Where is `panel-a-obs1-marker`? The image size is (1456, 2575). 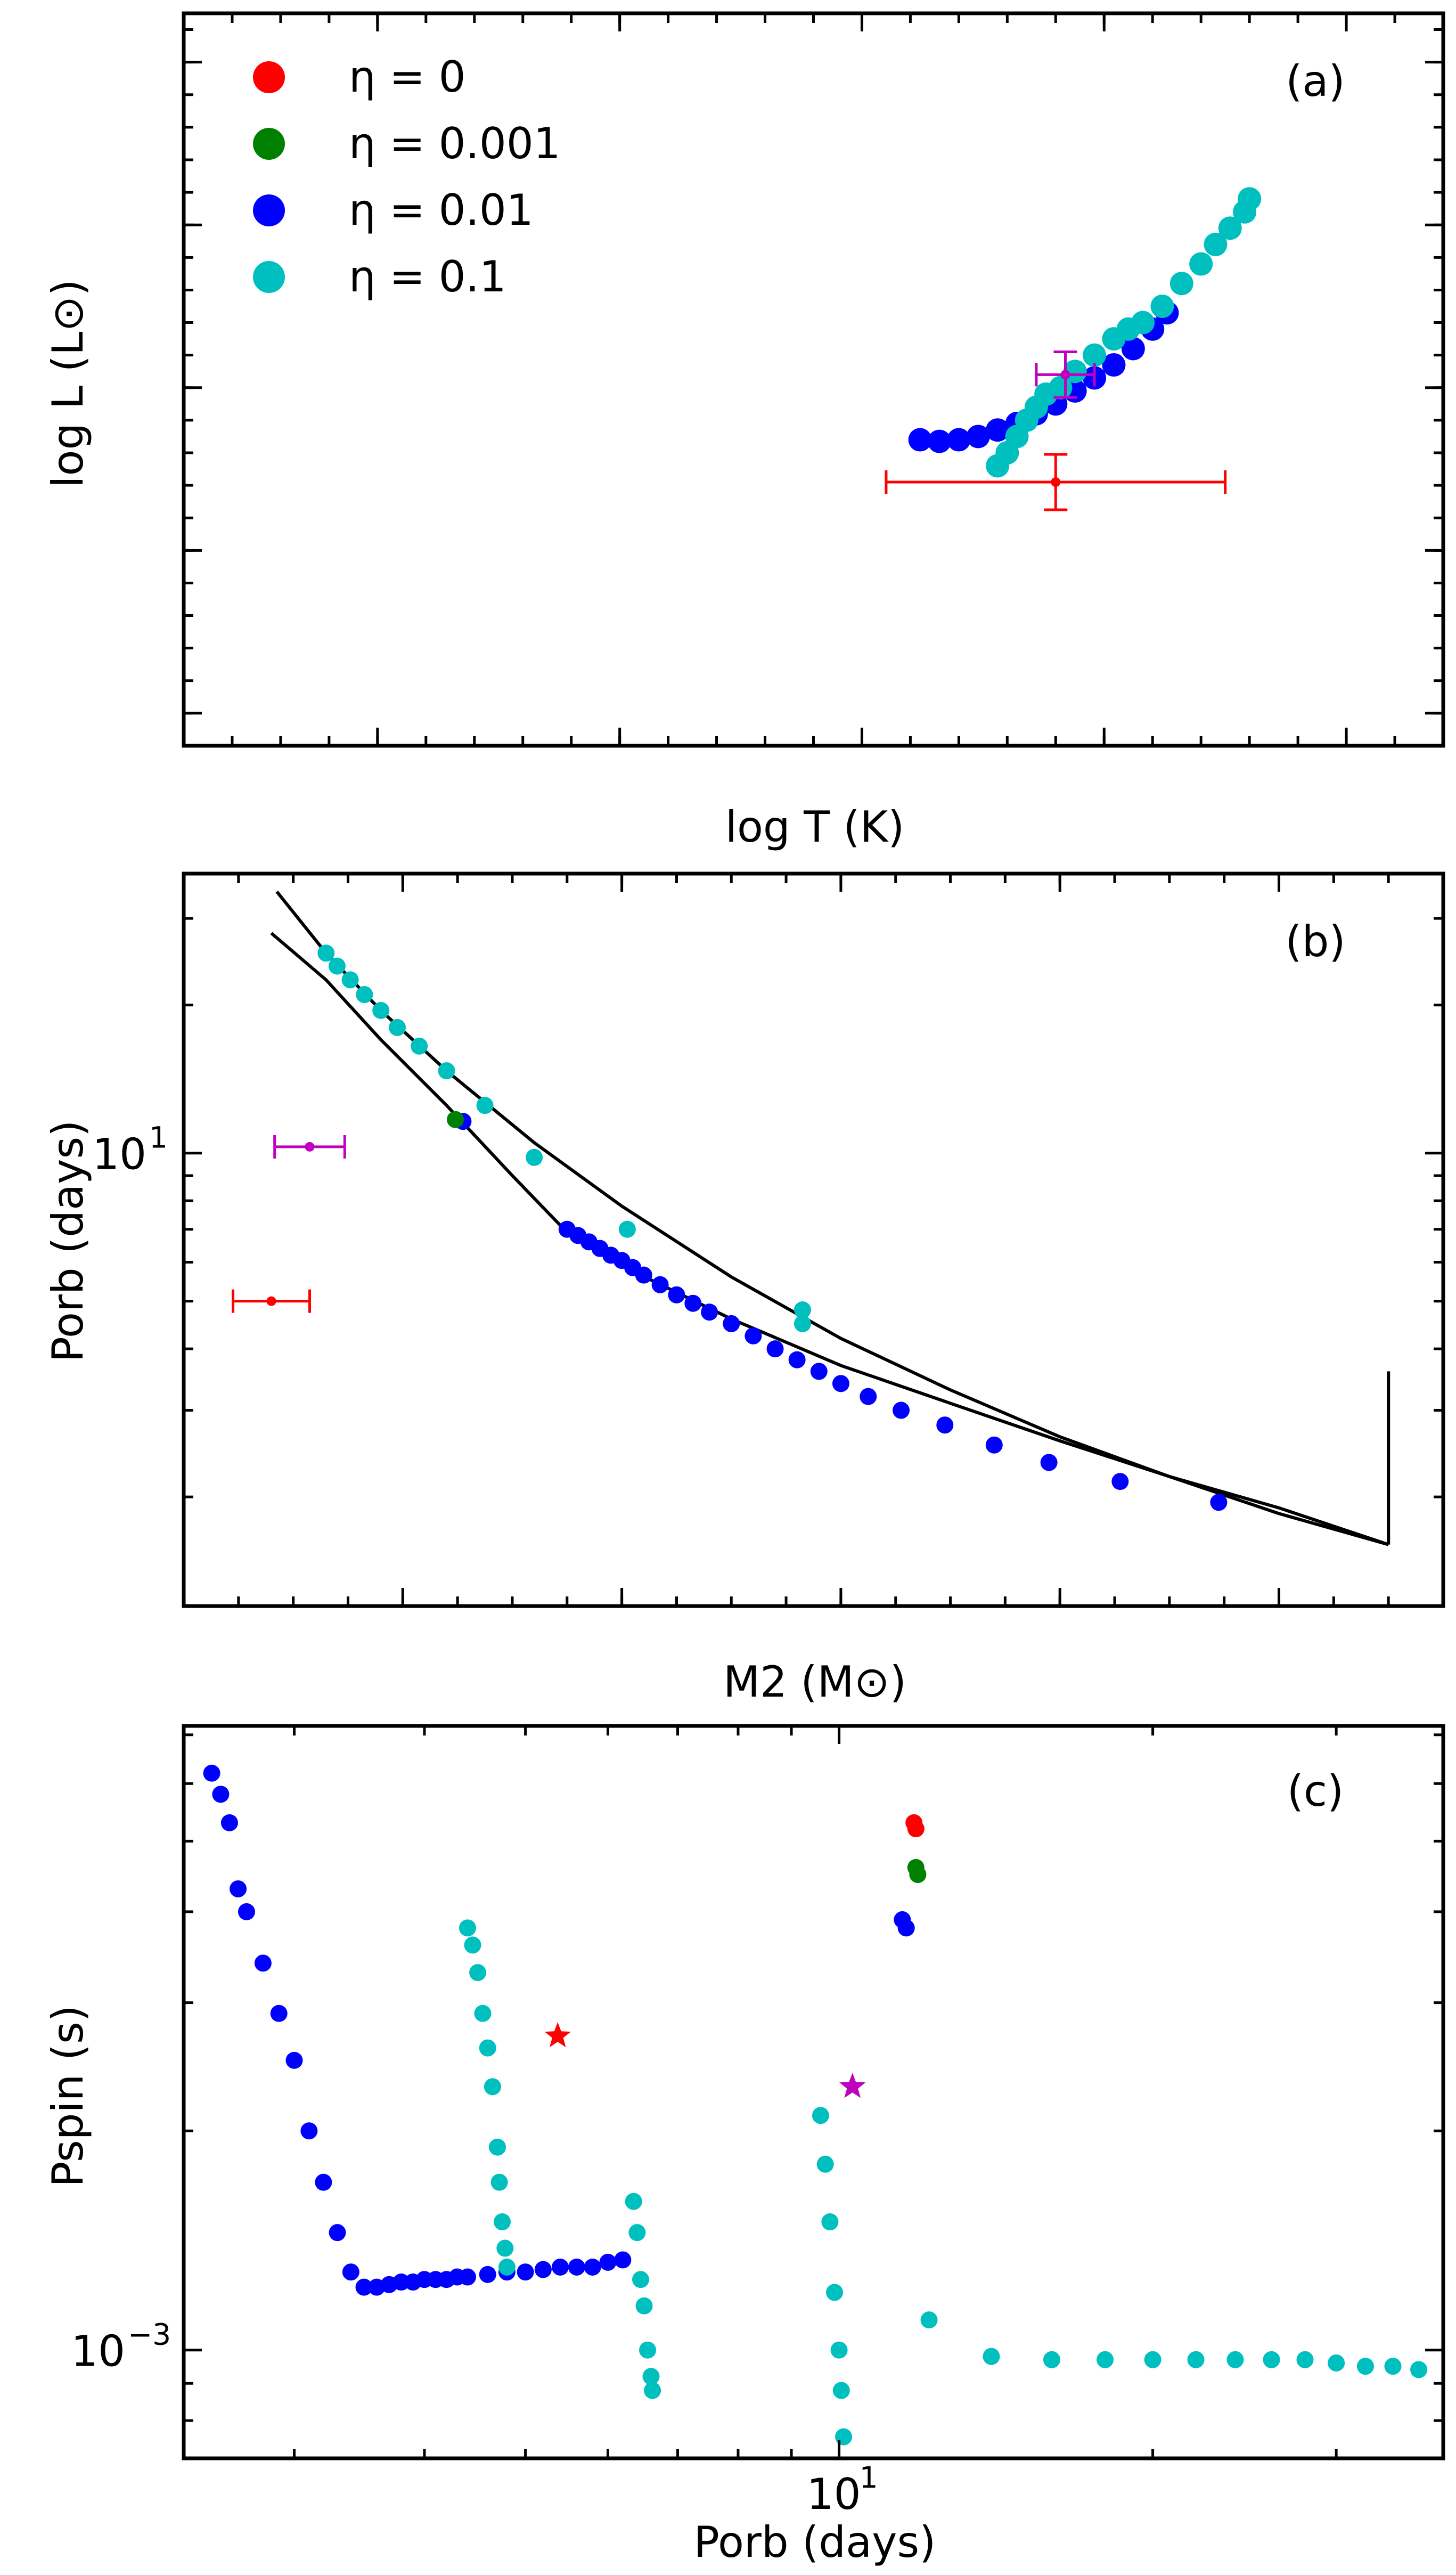 panel-a-obs1-marker is located at coordinates (1056, 482).